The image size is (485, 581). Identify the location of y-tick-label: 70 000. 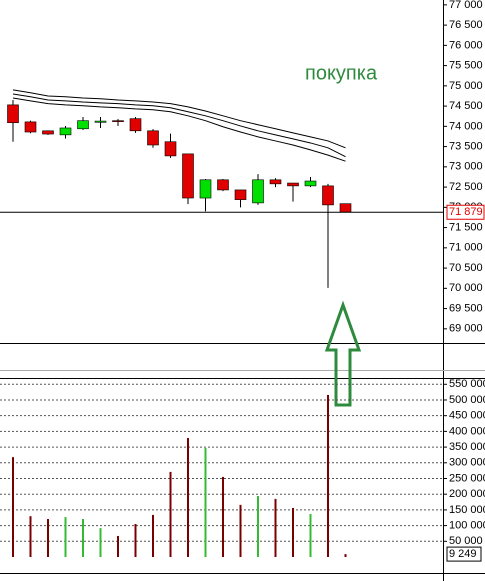
(466, 288).